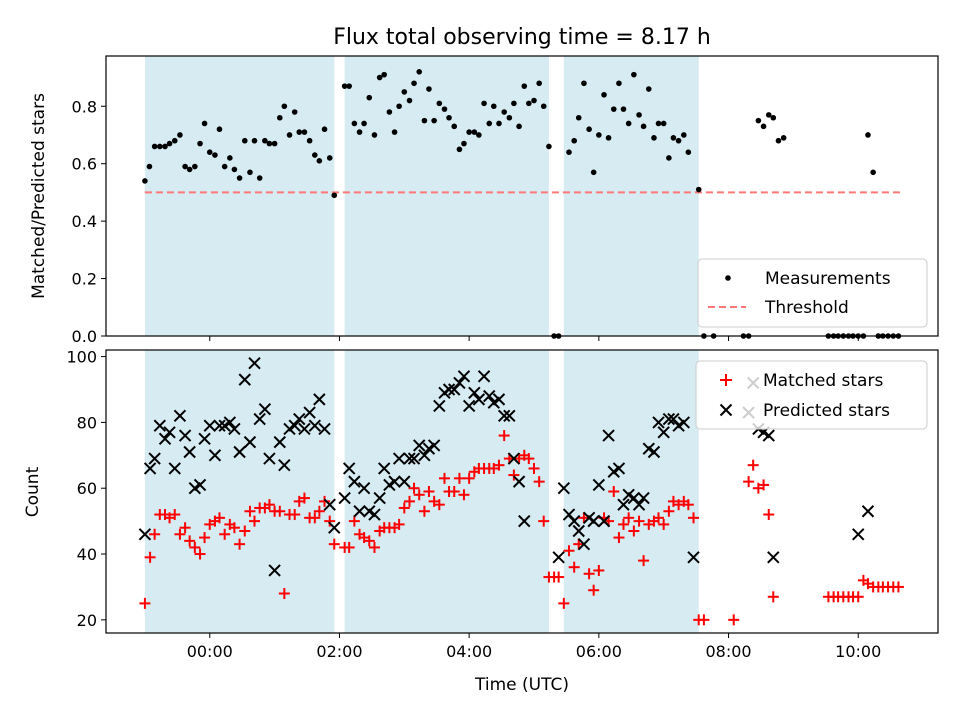 The height and width of the screenshot is (720, 960). What do you see at coordinates (33, 491) in the screenshot?
I see `bottom-y-axis-label: Count` at bounding box center [33, 491].